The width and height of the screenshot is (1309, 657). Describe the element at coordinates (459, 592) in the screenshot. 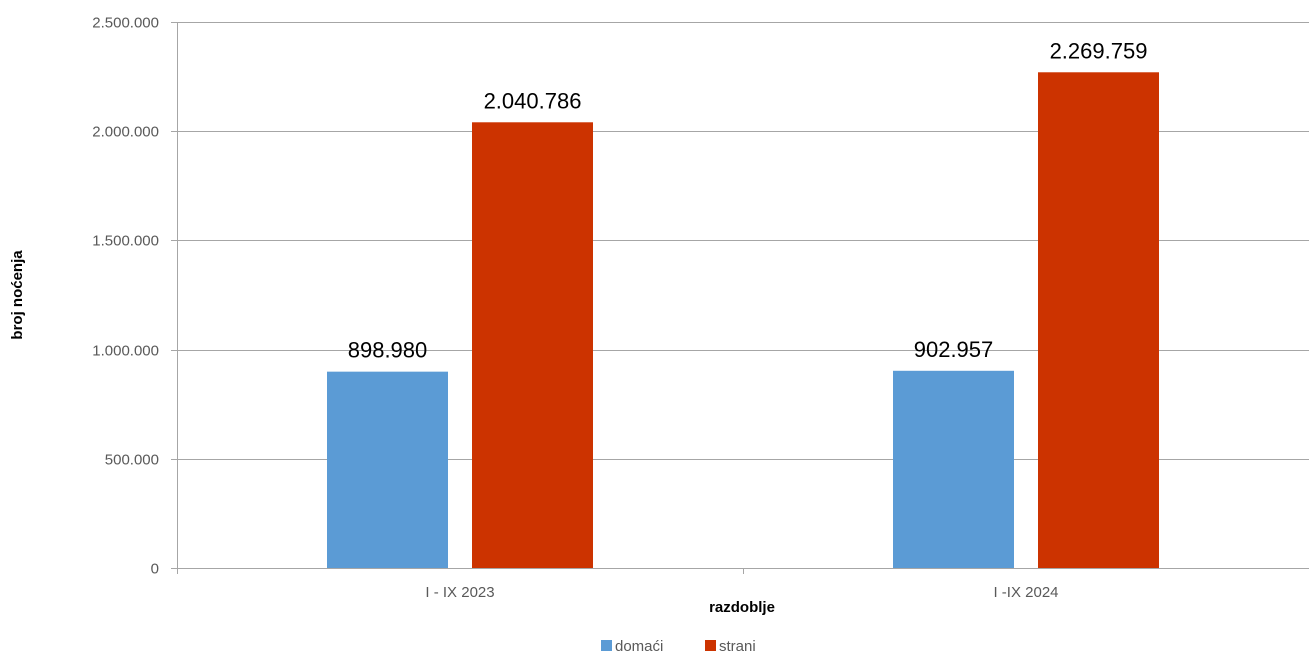

I see `x-tick-label: I - IX 2023` at that location.